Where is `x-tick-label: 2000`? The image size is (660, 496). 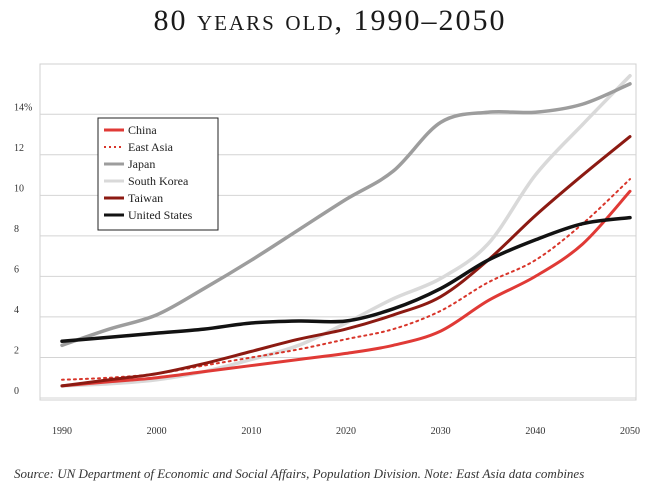 x-tick-label: 2000 is located at coordinates (157, 431).